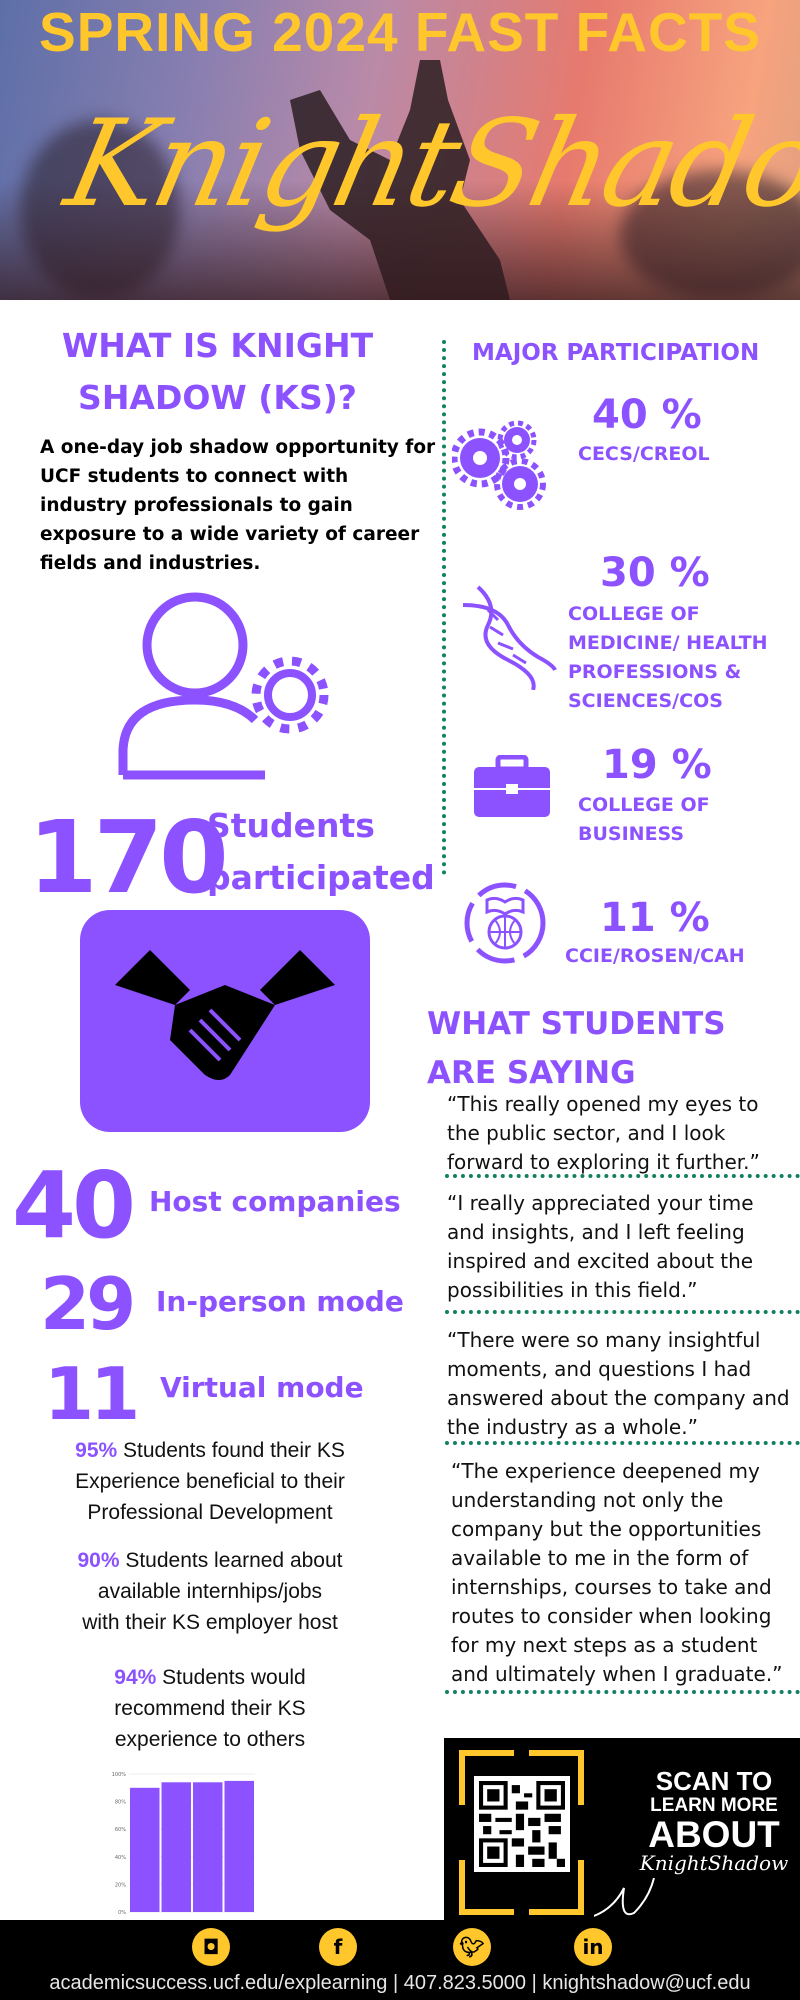 The image size is (800, 2000). I want to click on header-shade, so click(400, 240).